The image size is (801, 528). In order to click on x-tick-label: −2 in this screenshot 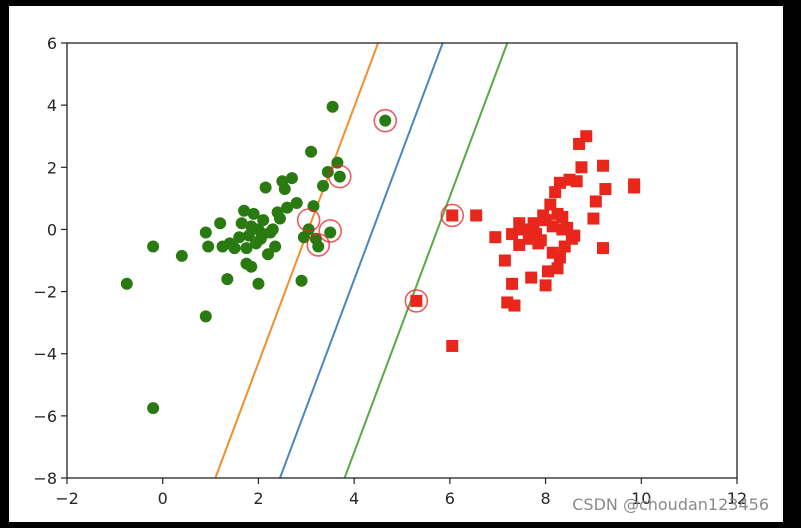, I will do `click(67, 498)`.